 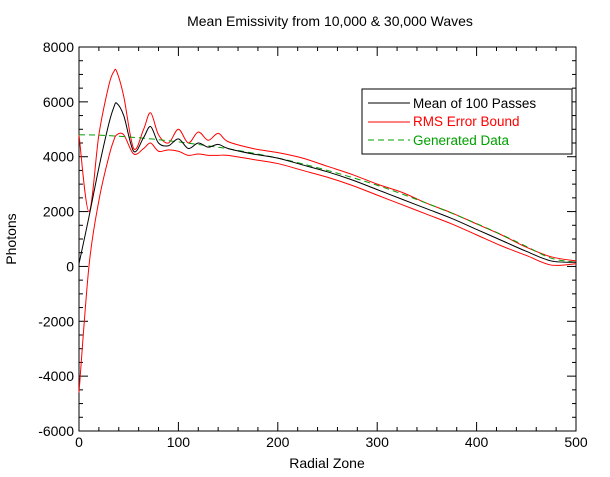 What do you see at coordinates (56, 376) in the screenshot?
I see `y-tick-label: -4000` at bounding box center [56, 376].